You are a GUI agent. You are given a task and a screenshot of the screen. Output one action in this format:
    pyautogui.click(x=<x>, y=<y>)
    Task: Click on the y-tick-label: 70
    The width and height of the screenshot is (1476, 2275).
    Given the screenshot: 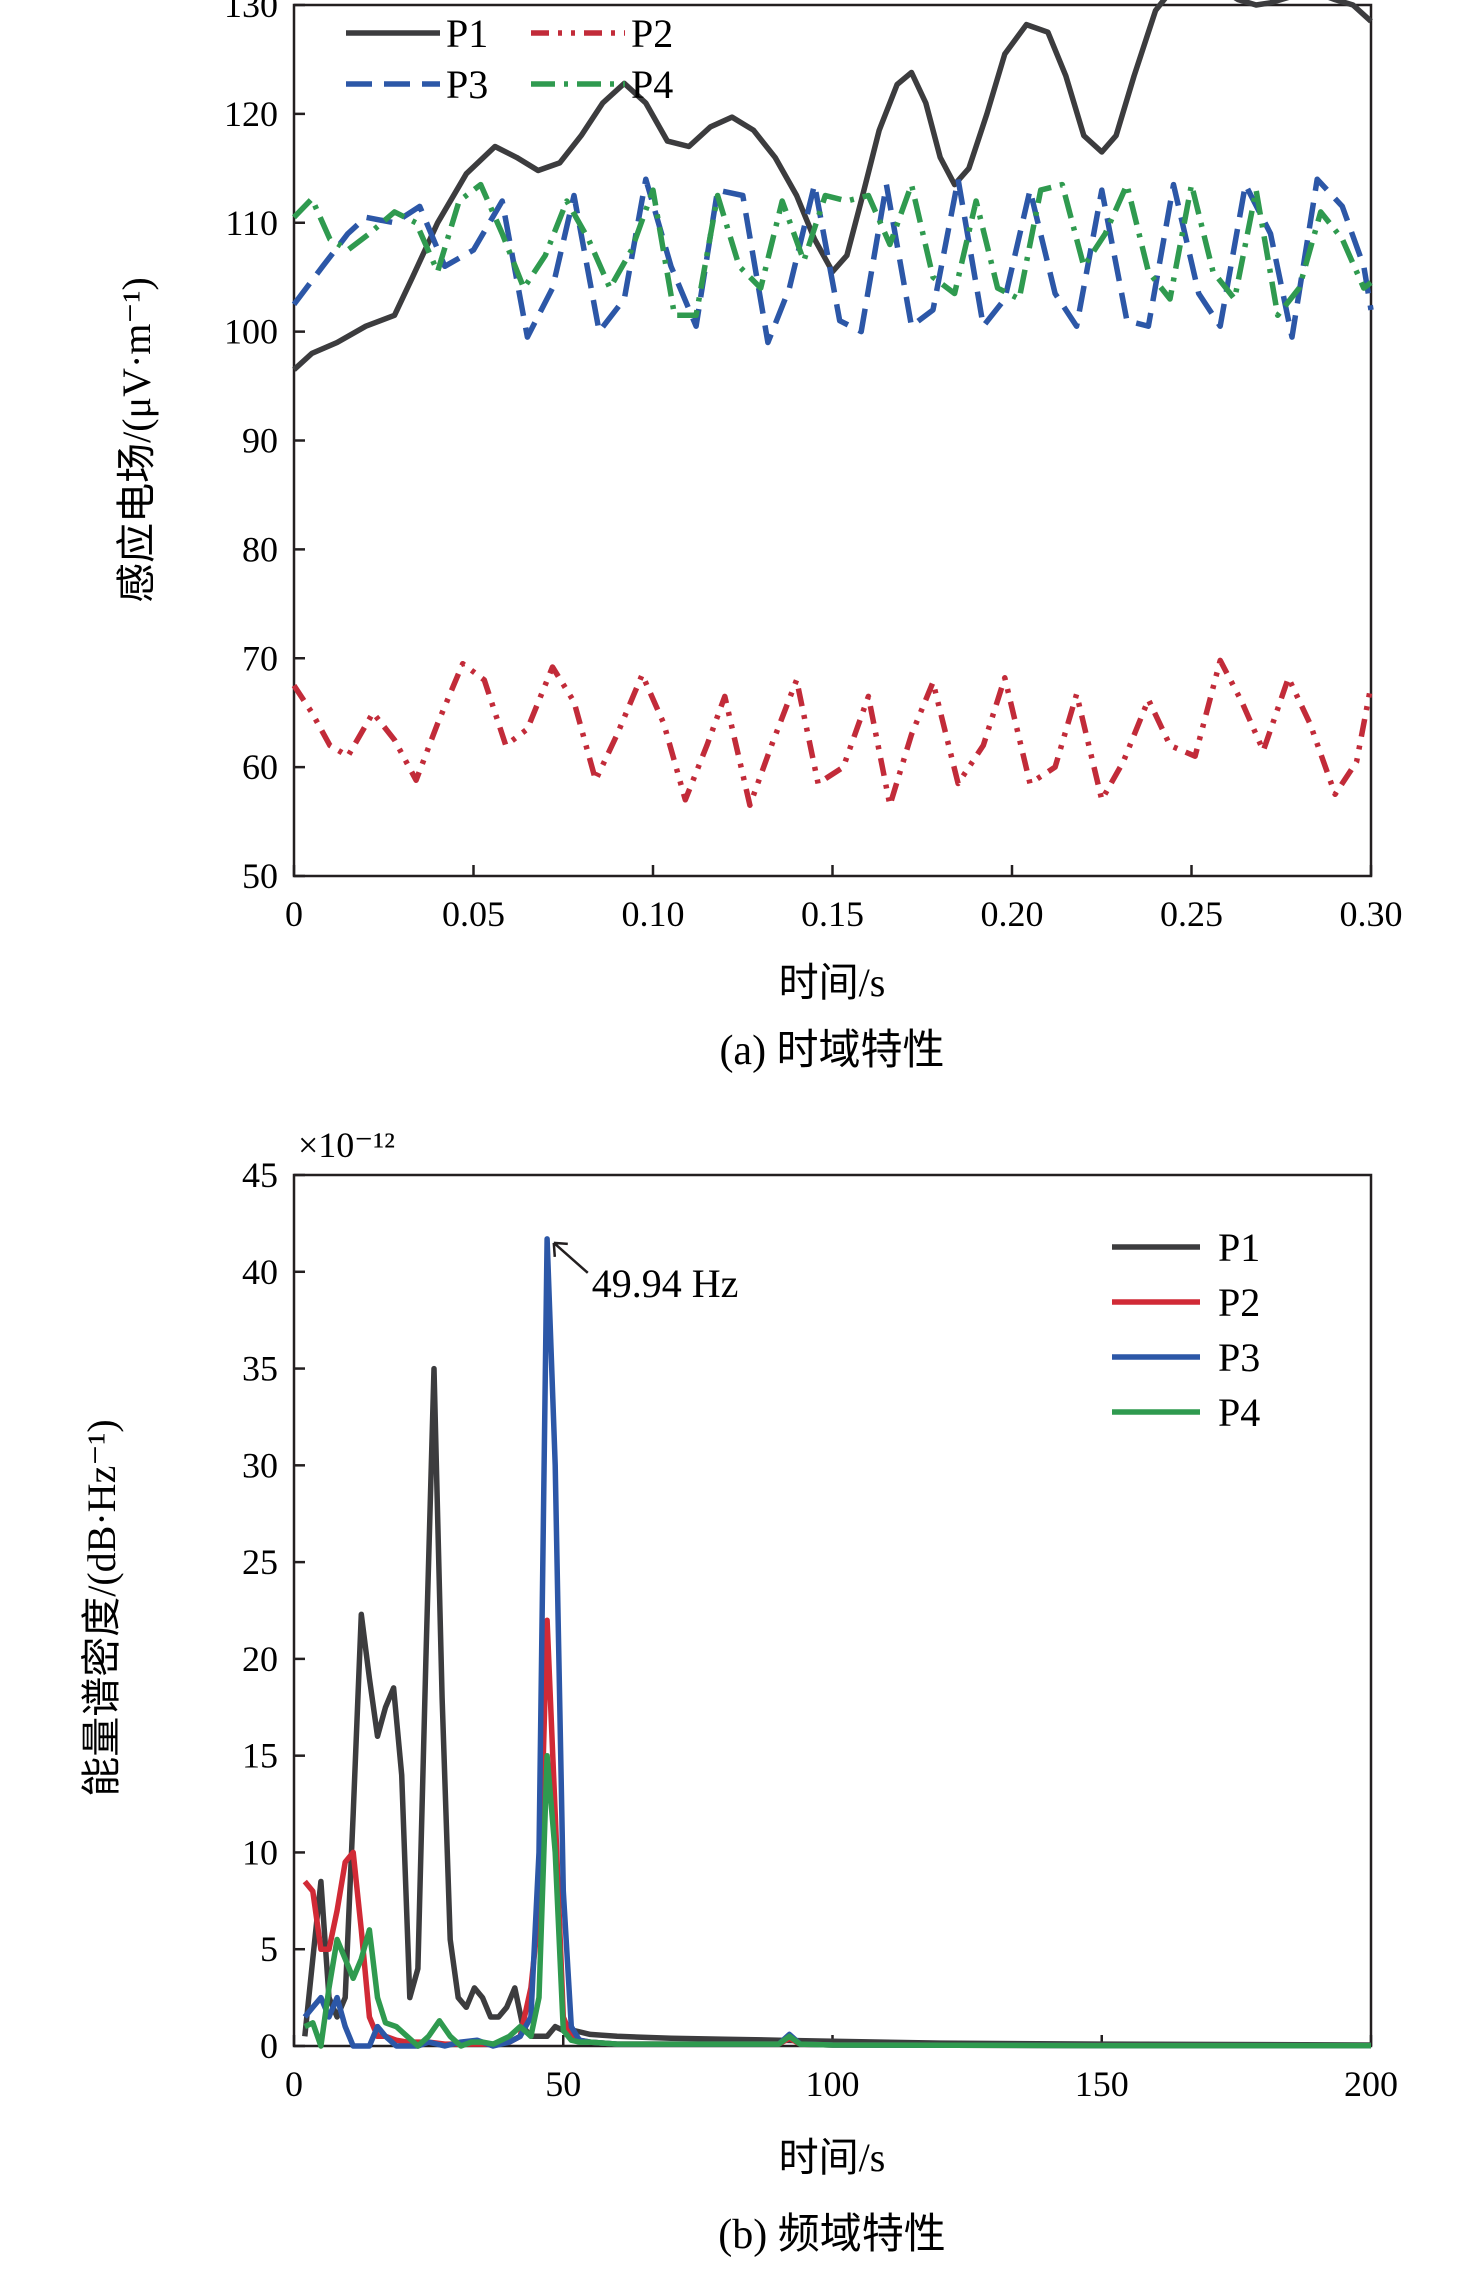 What is the action you would take?
    pyautogui.click(x=260, y=658)
    